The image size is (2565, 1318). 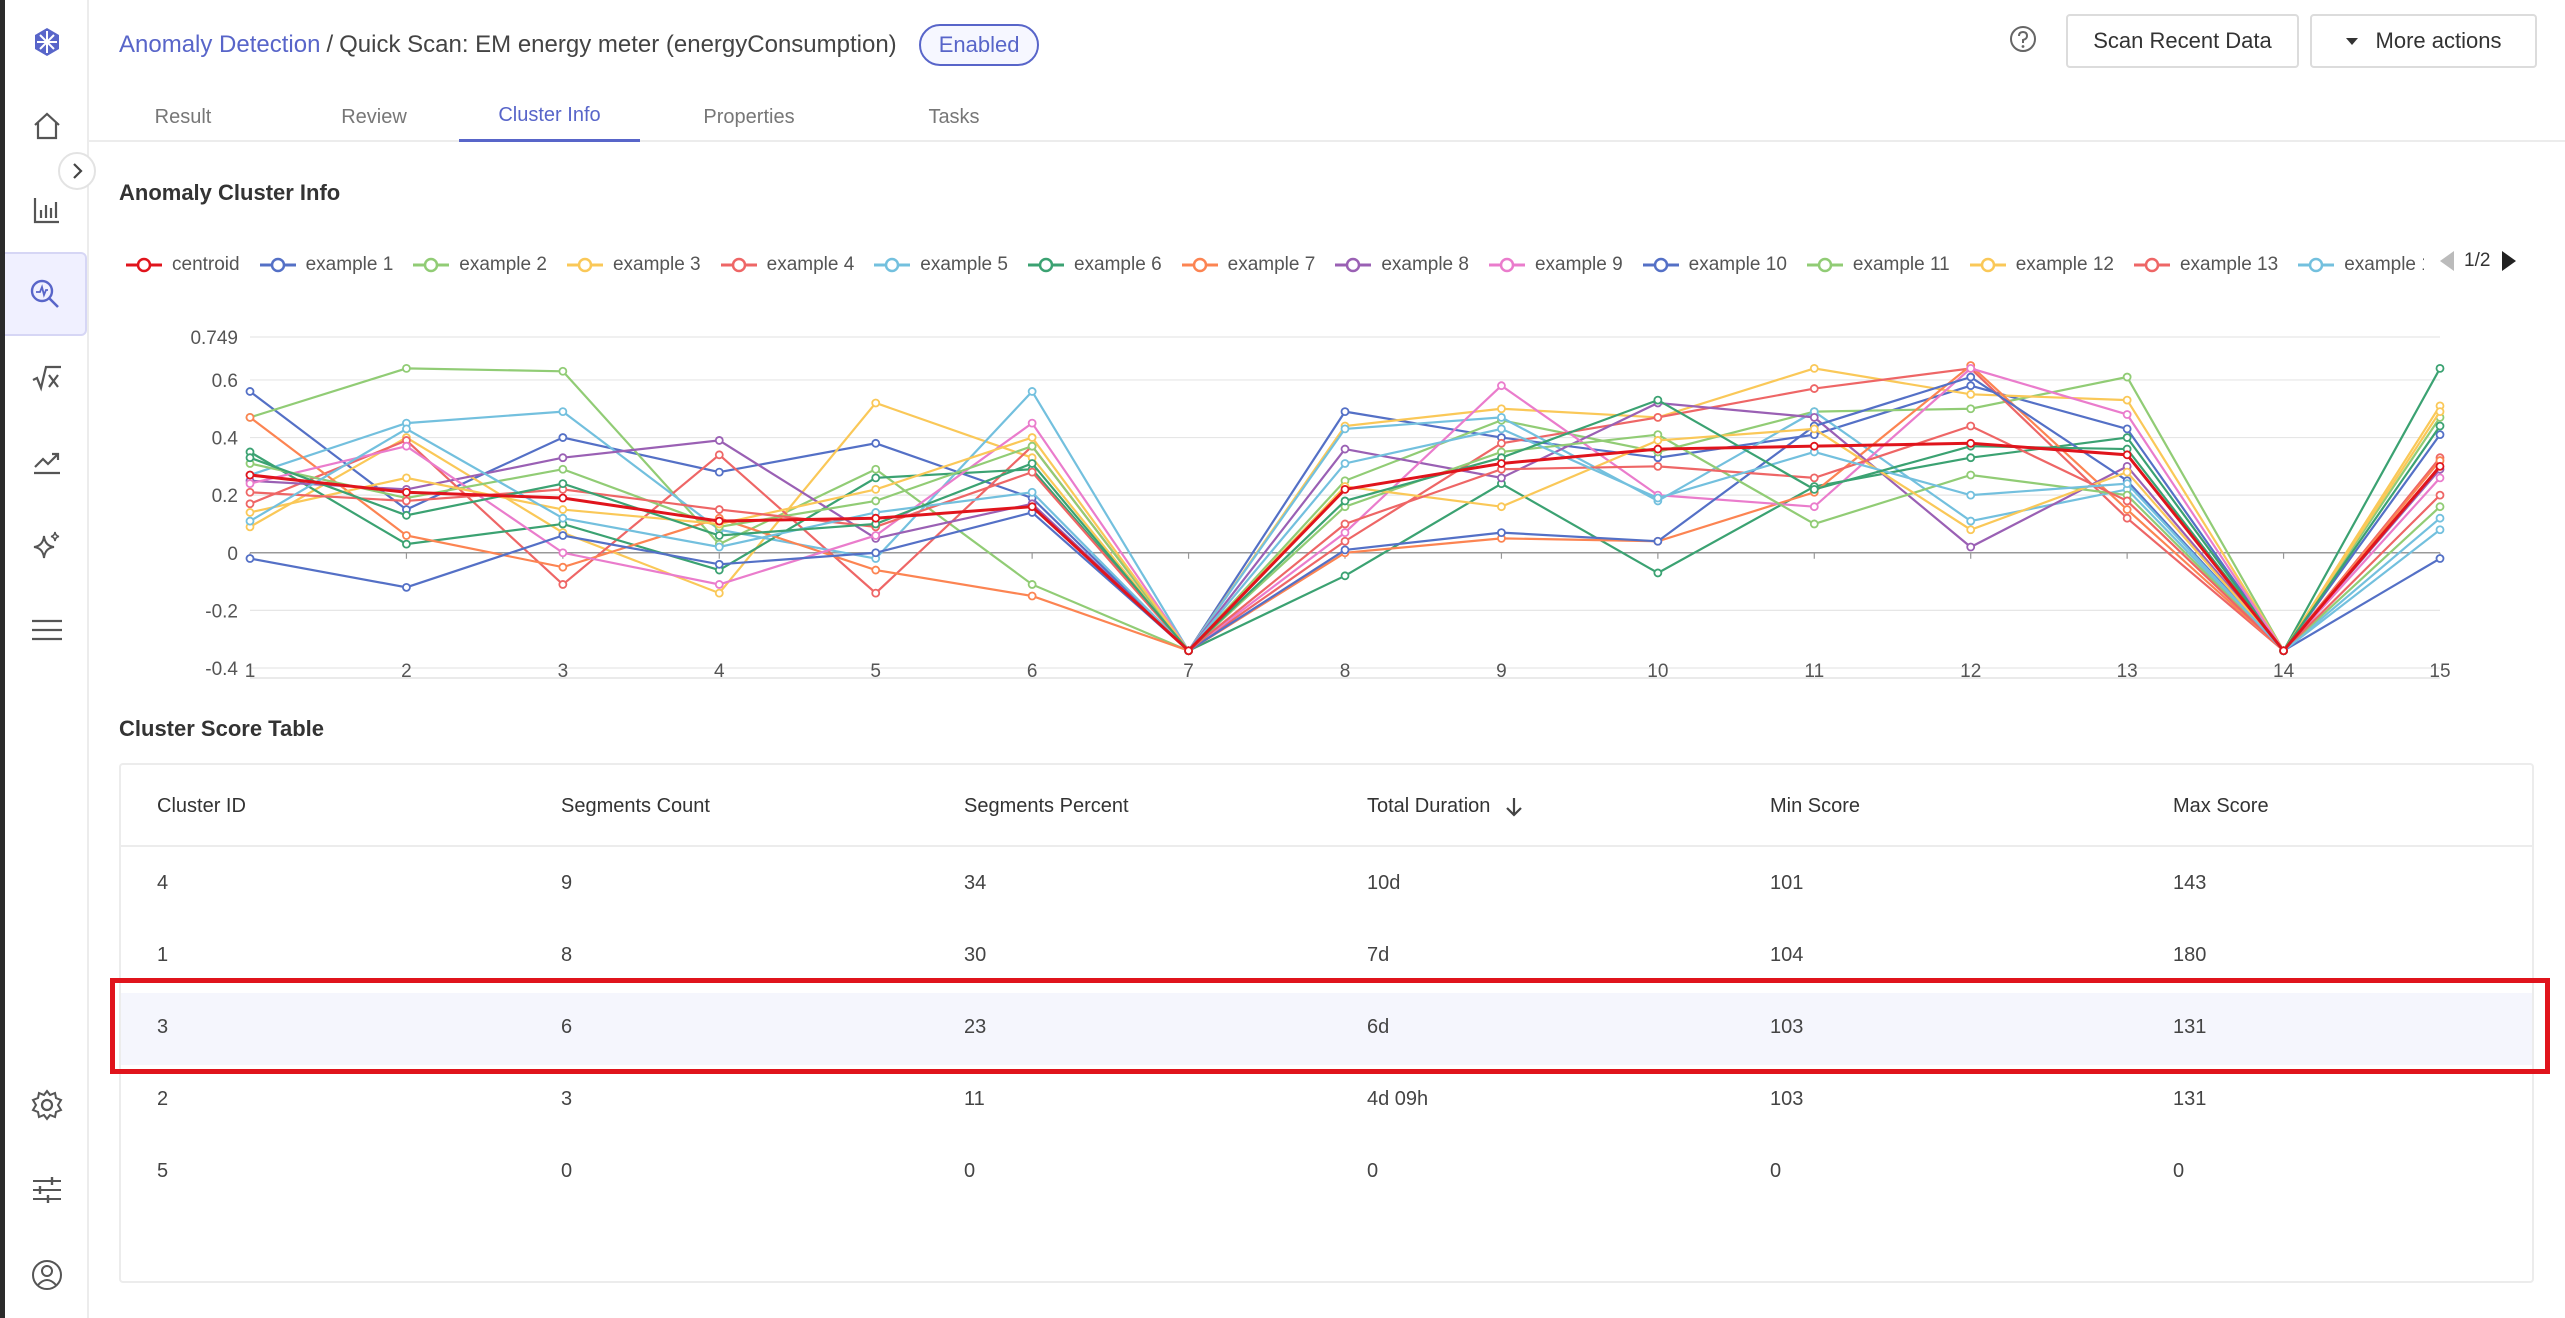 I want to click on legend-item: example 3, so click(x=633, y=265).